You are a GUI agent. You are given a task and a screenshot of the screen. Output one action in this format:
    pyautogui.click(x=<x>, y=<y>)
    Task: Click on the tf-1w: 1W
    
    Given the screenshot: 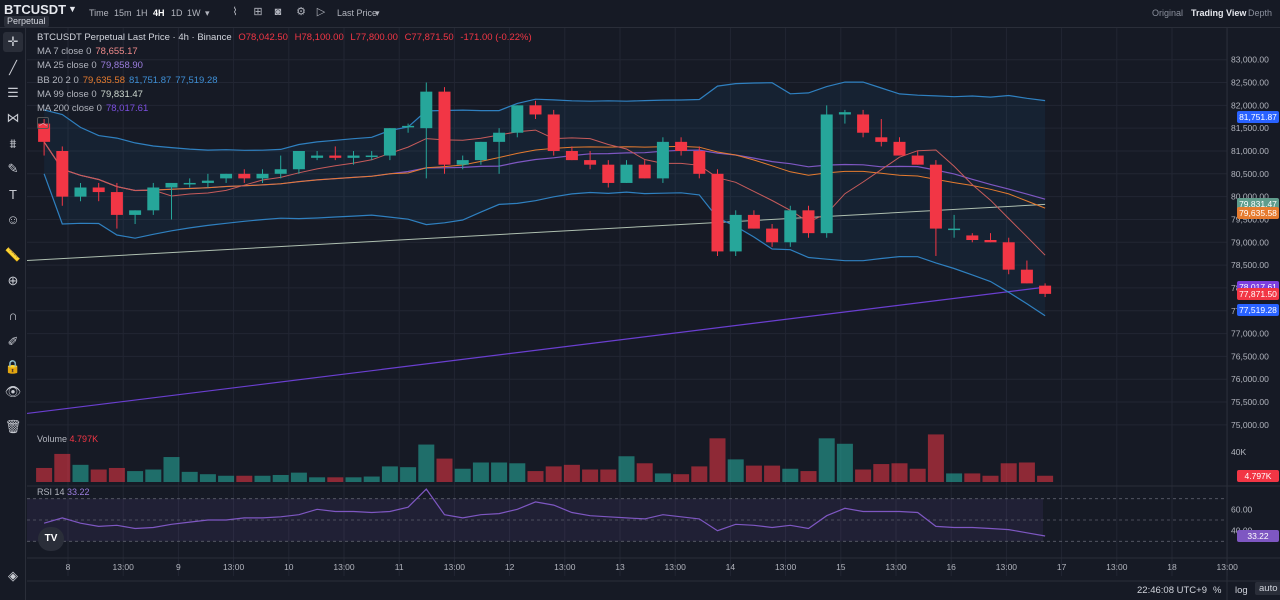 What is the action you would take?
    pyautogui.click(x=194, y=13)
    